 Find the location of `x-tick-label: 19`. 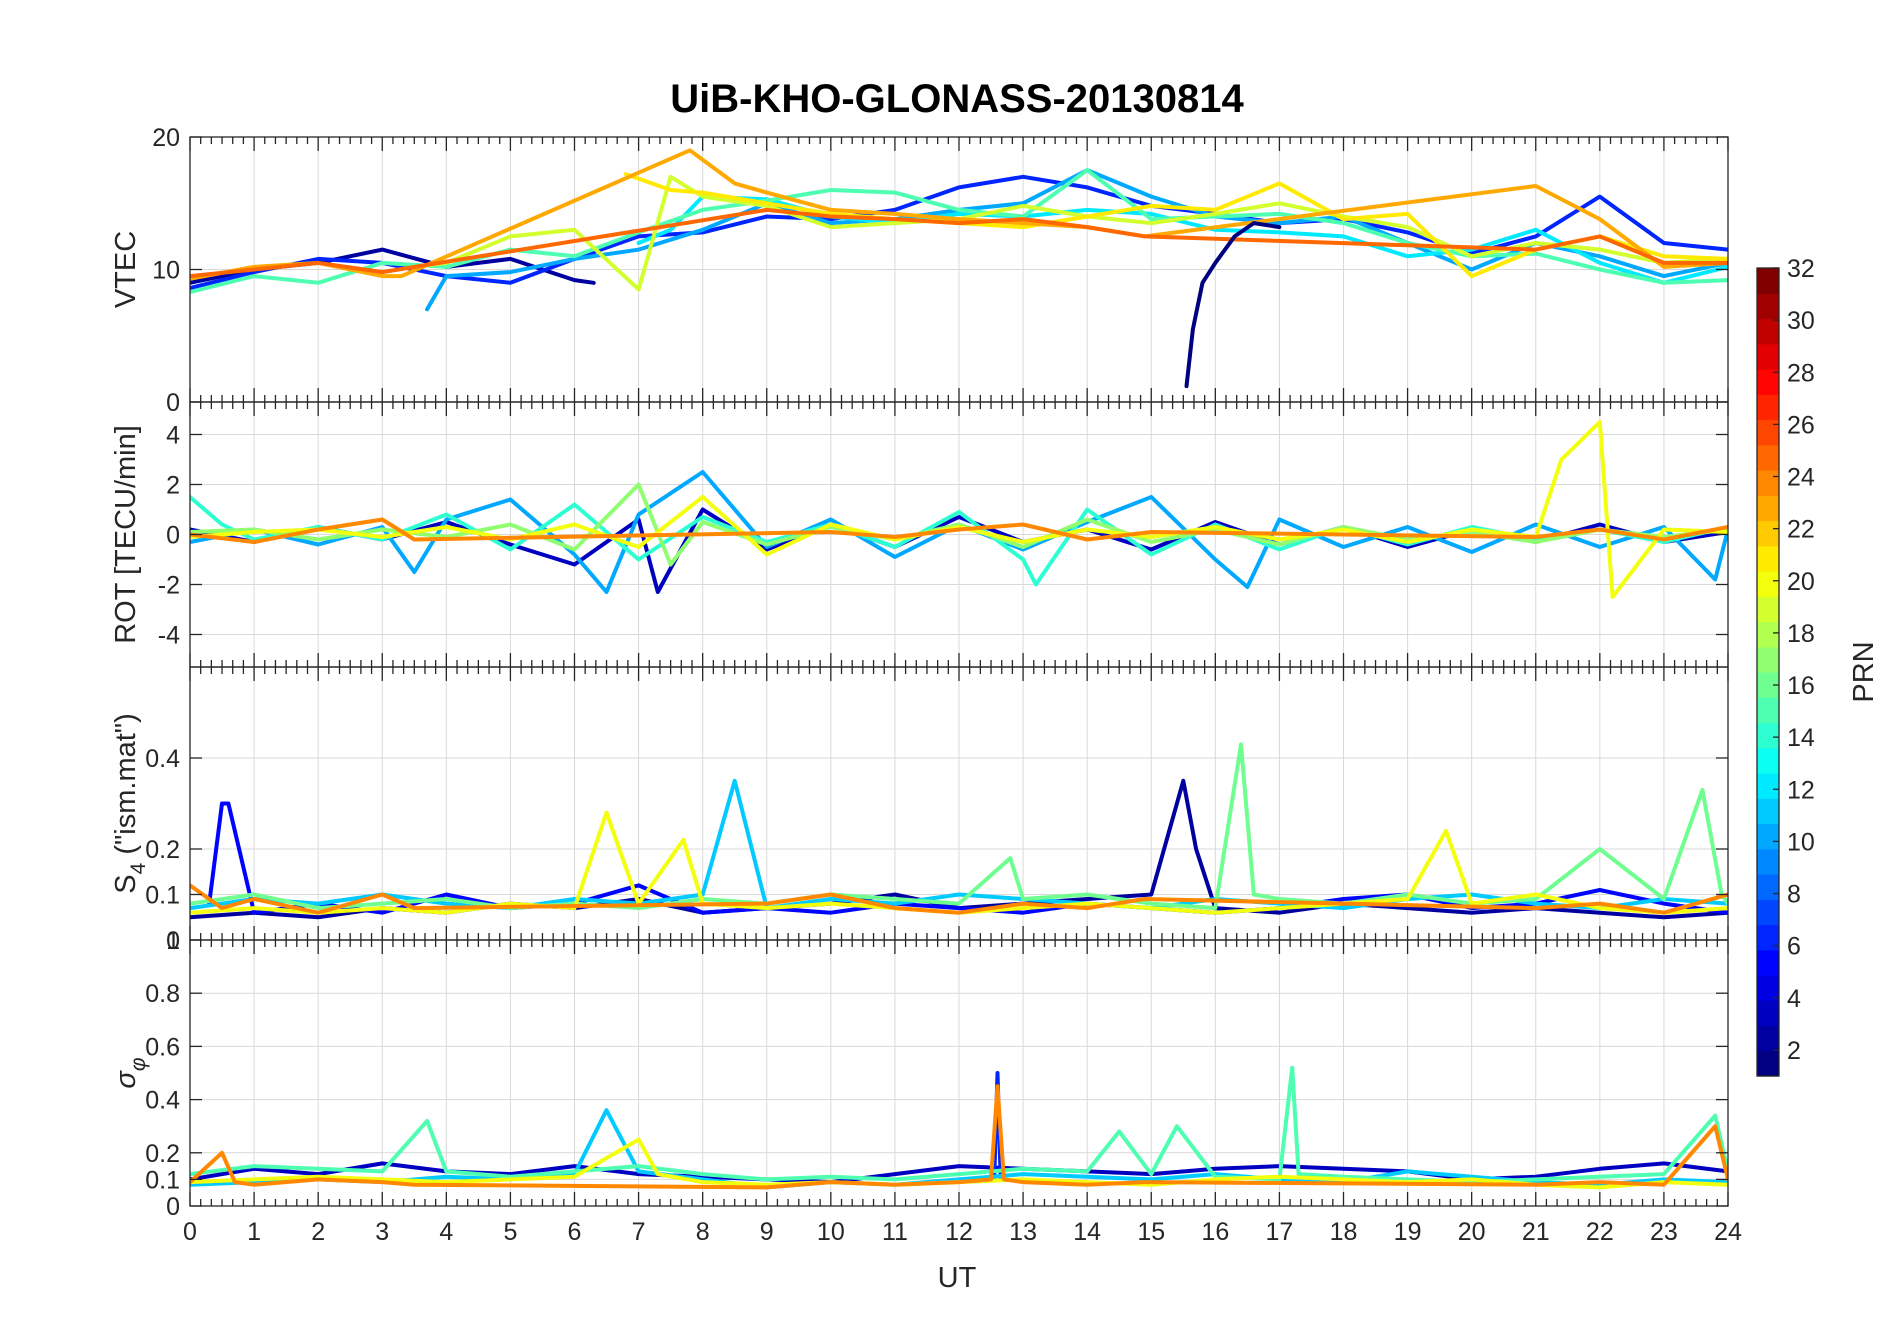

x-tick-label: 19 is located at coordinates (1408, 1232).